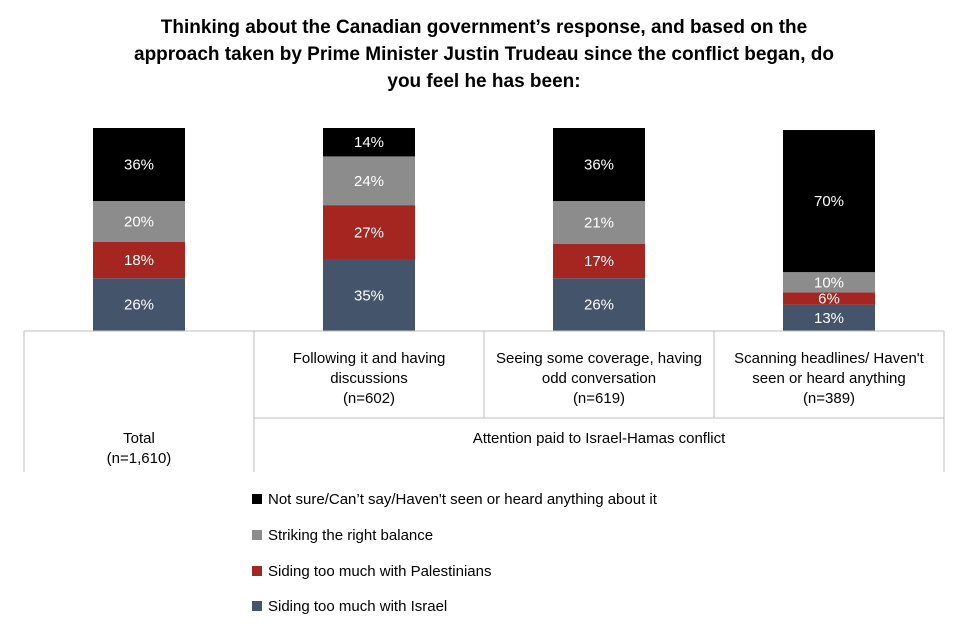 The height and width of the screenshot is (634, 968). Describe the element at coordinates (599, 438) in the screenshot. I see `group-label: Attention paid to Israel-Hamas conflict` at that location.